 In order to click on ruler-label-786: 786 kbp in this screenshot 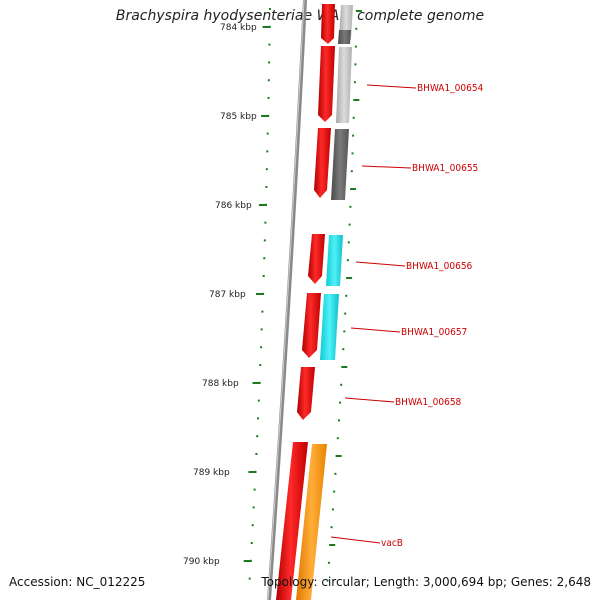, I will do `click(233, 206)`.